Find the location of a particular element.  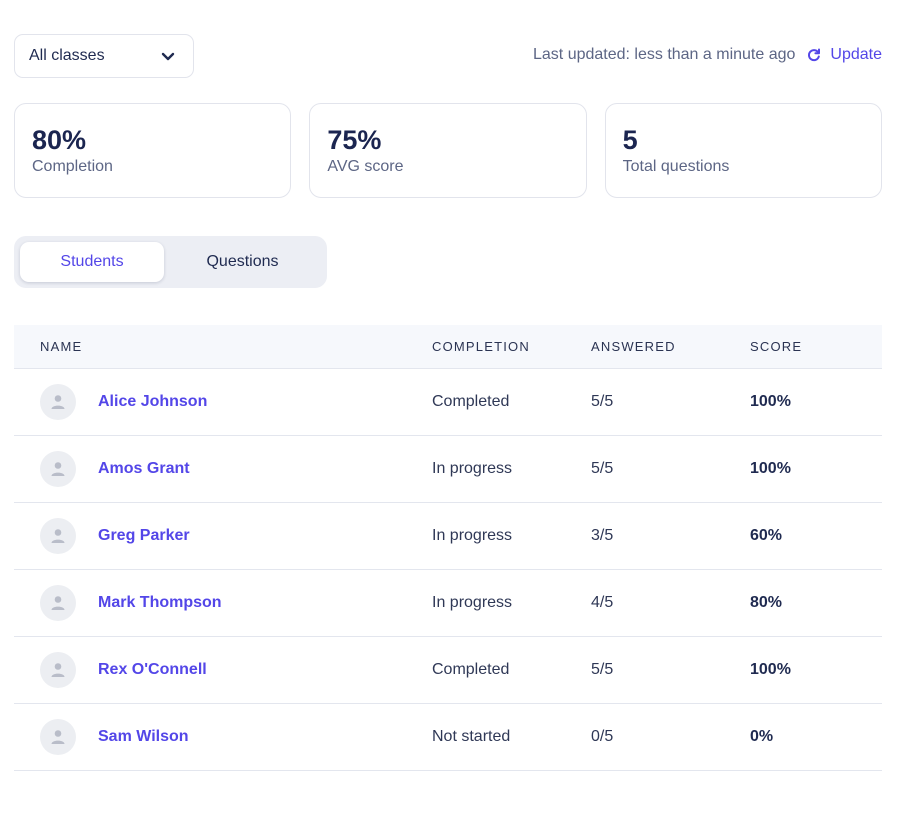

name-cell: Sam Wilson is located at coordinates (223, 737).